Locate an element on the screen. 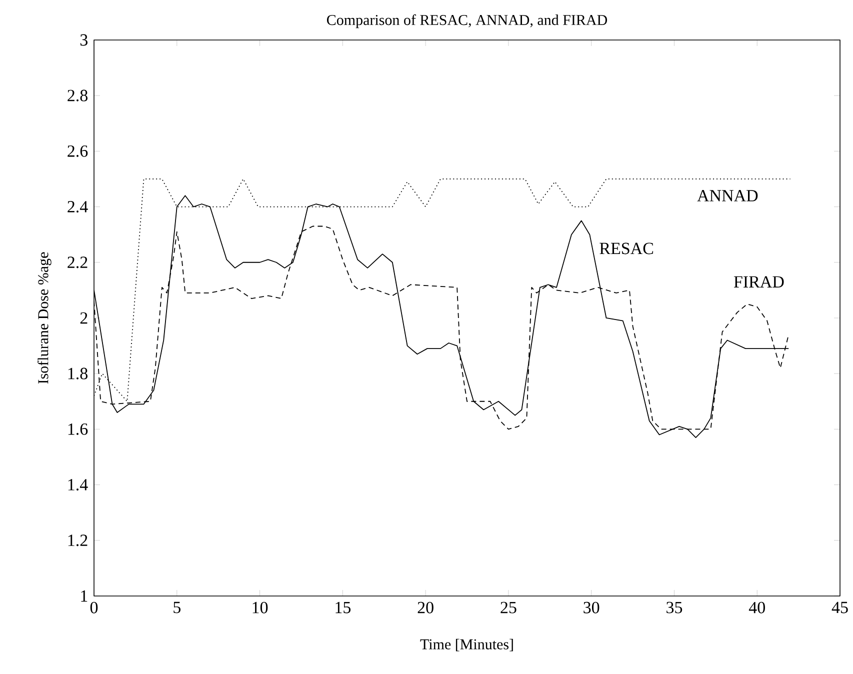  x-tick-label: 15 is located at coordinates (343, 608).